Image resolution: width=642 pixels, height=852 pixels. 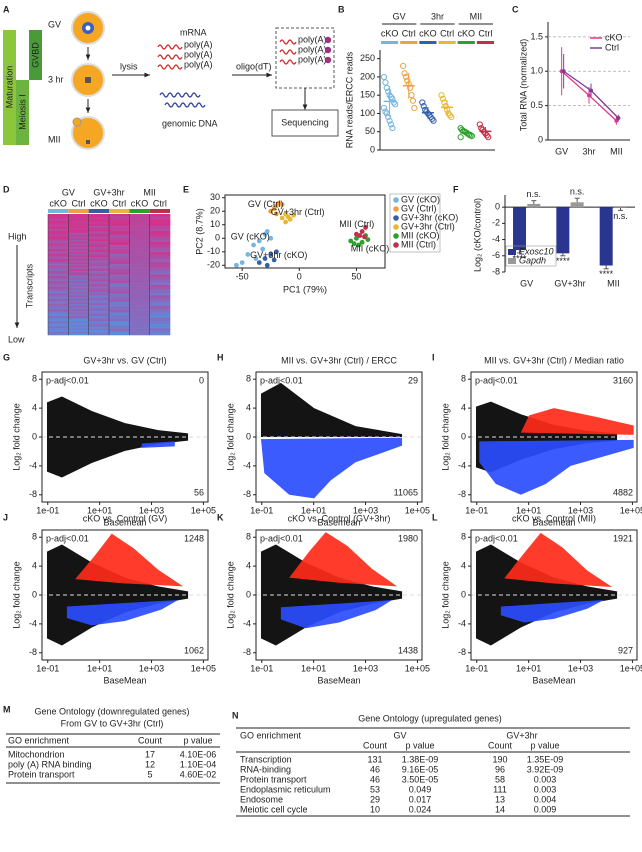 What do you see at coordinates (235, 715) in the screenshot?
I see `panel-label: N` at bounding box center [235, 715].